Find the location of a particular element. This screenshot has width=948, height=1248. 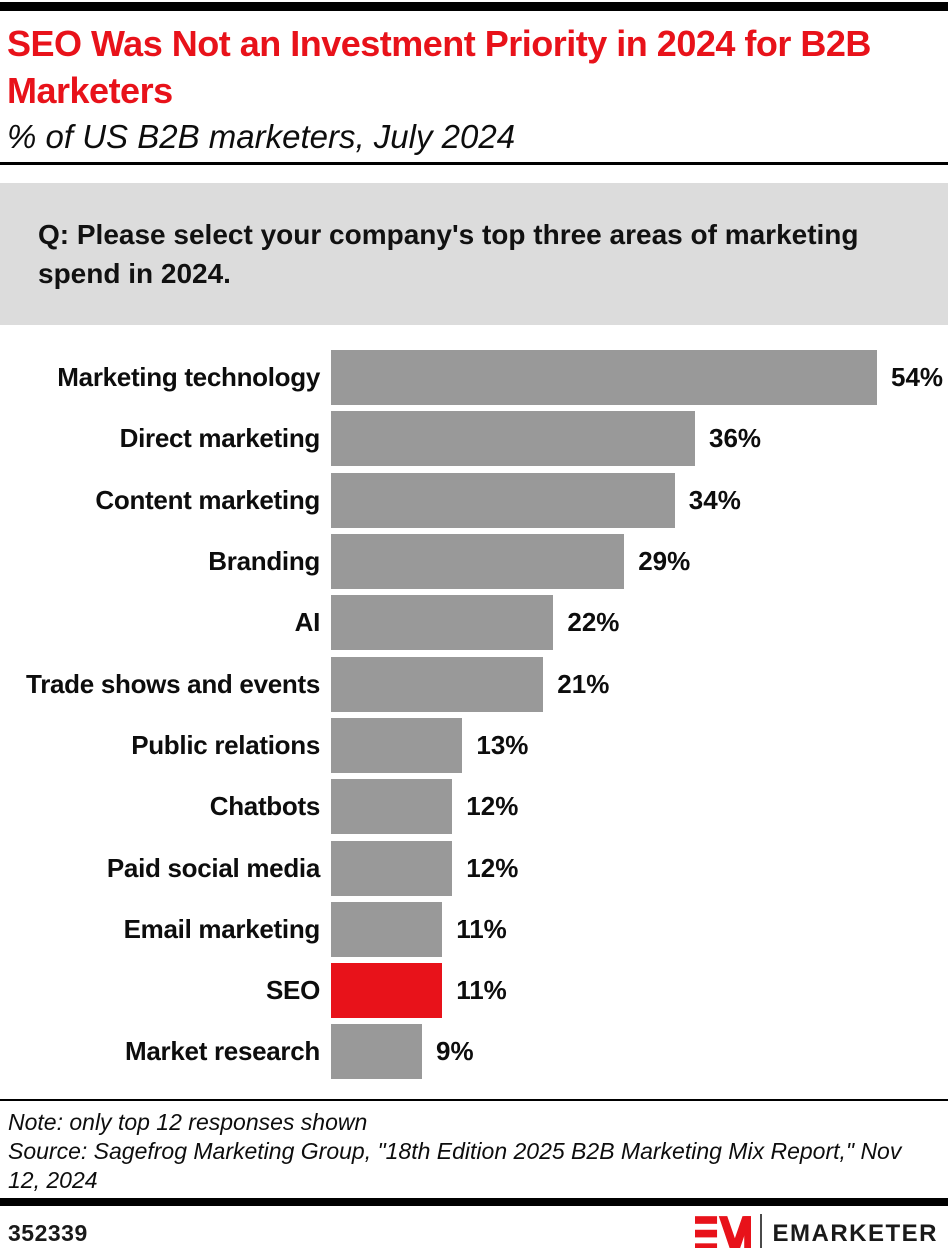

bar-value: 9% is located at coordinates (455, 1051).